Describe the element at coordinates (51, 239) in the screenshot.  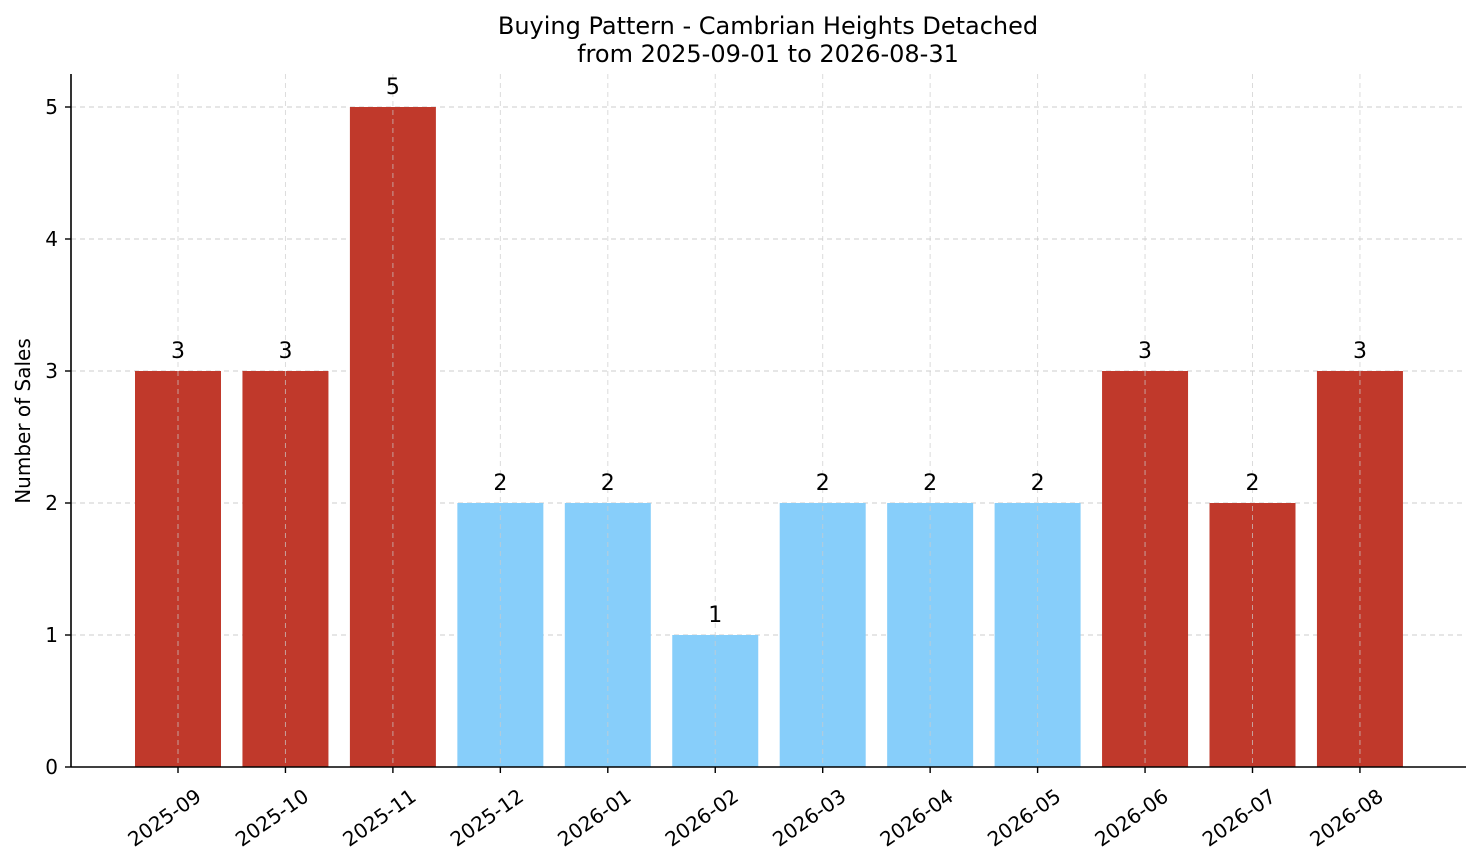
I see `y-tick-label: 4` at that location.